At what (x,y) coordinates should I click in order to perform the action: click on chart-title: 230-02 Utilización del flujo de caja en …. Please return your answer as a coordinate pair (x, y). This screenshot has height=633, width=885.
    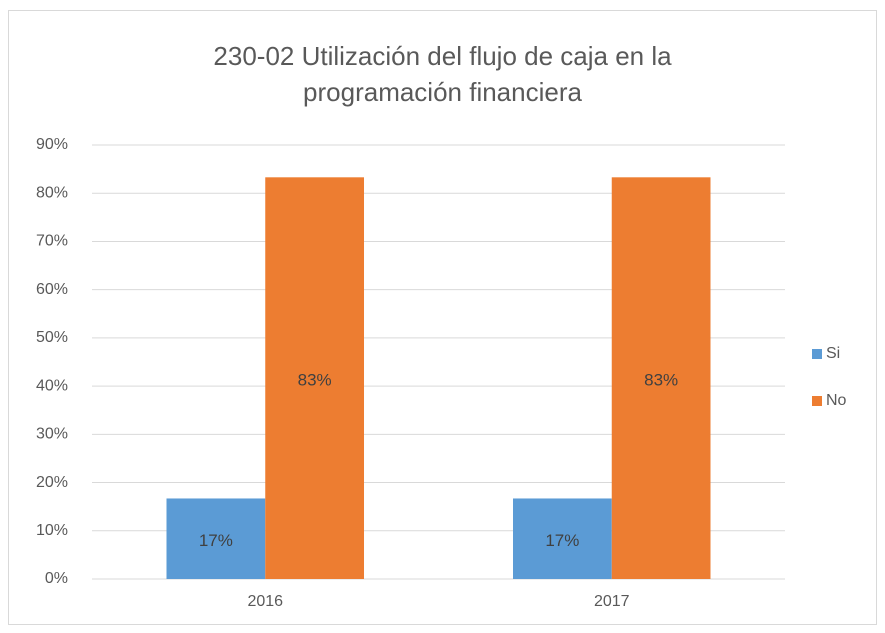
    Looking at the image, I should click on (442, 74).